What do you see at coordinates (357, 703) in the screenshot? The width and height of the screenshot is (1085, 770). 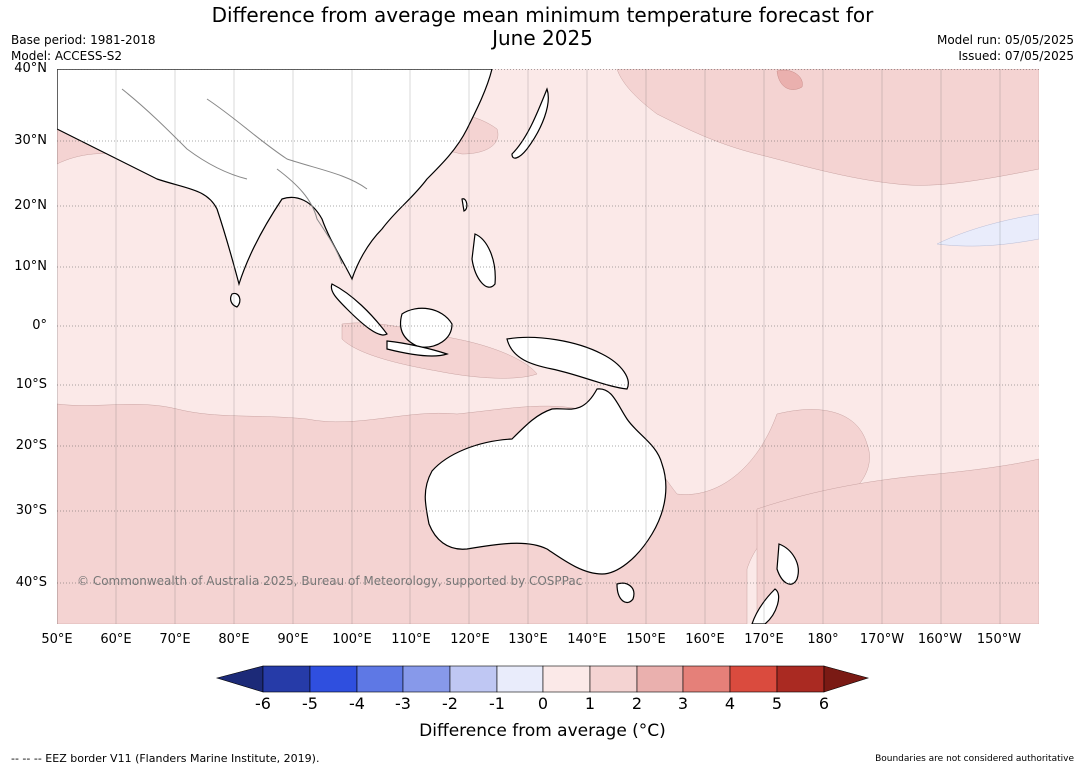 I see `cb-tick-minus4: -4` at bounding box center [357, 703].